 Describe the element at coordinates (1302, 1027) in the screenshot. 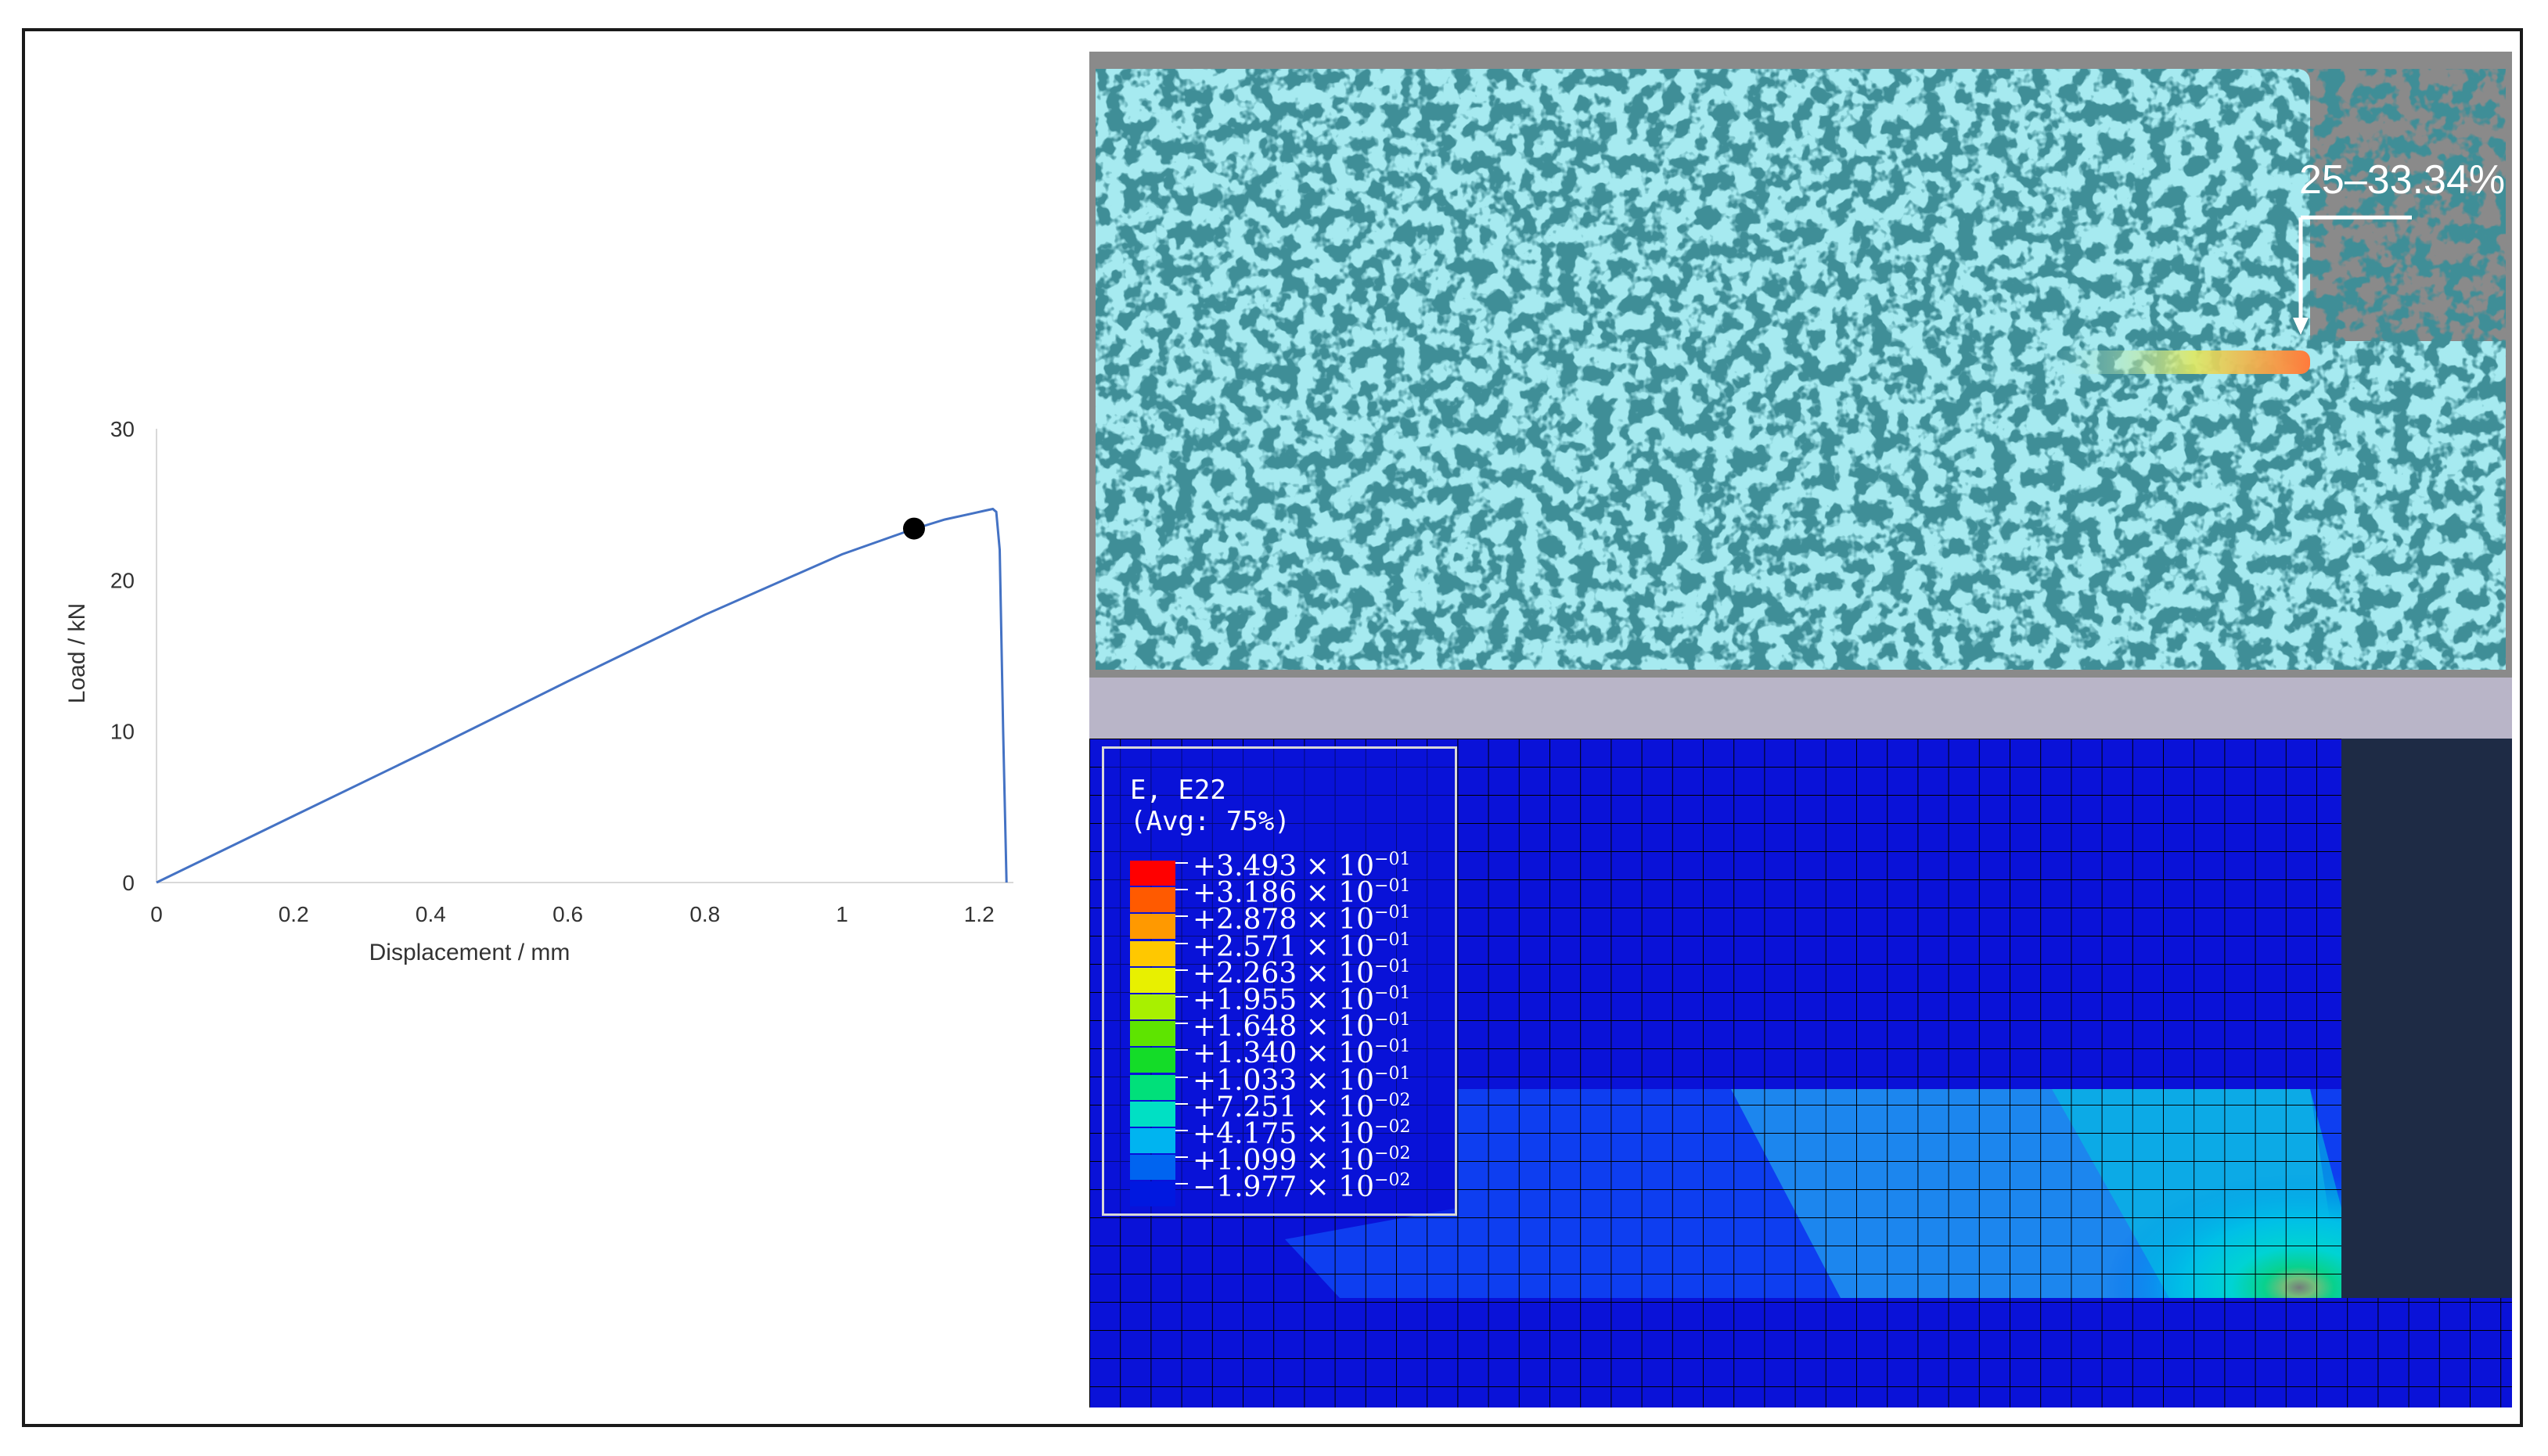

I see `legend-value: +1.648 × 10−01` at that location.